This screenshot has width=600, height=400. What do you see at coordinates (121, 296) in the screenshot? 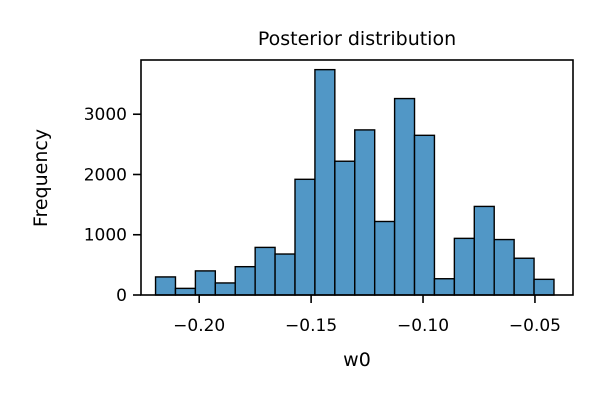
I see `y-tick-label: 0` at bounding box center [121, 296].